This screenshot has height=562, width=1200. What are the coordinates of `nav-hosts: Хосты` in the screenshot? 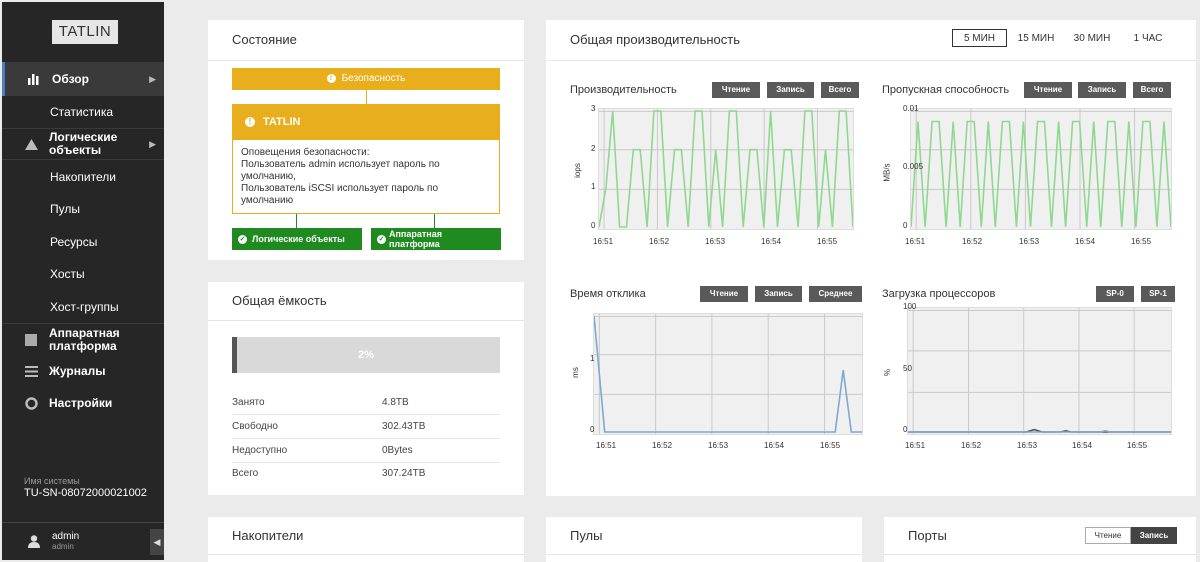 It's located at (67, 274).